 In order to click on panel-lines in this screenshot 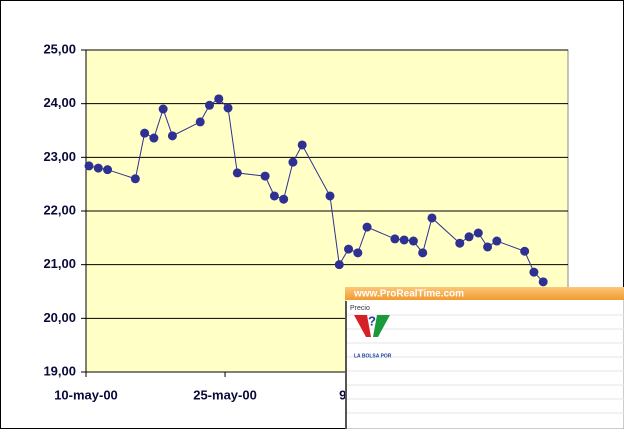, I will do `click(485, 364)`.